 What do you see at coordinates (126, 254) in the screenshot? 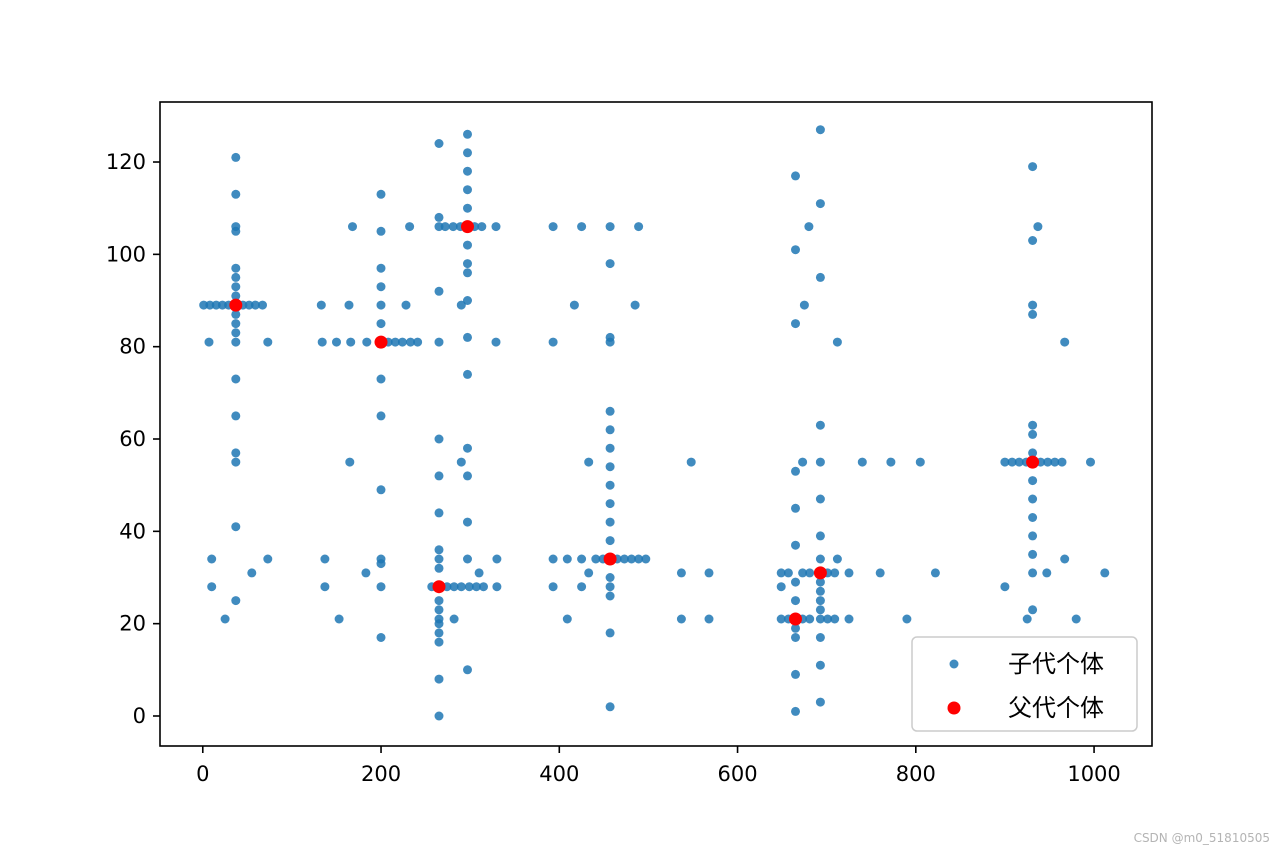
I see `y-tick-label-5: 100` at bounding box center [126, 254].